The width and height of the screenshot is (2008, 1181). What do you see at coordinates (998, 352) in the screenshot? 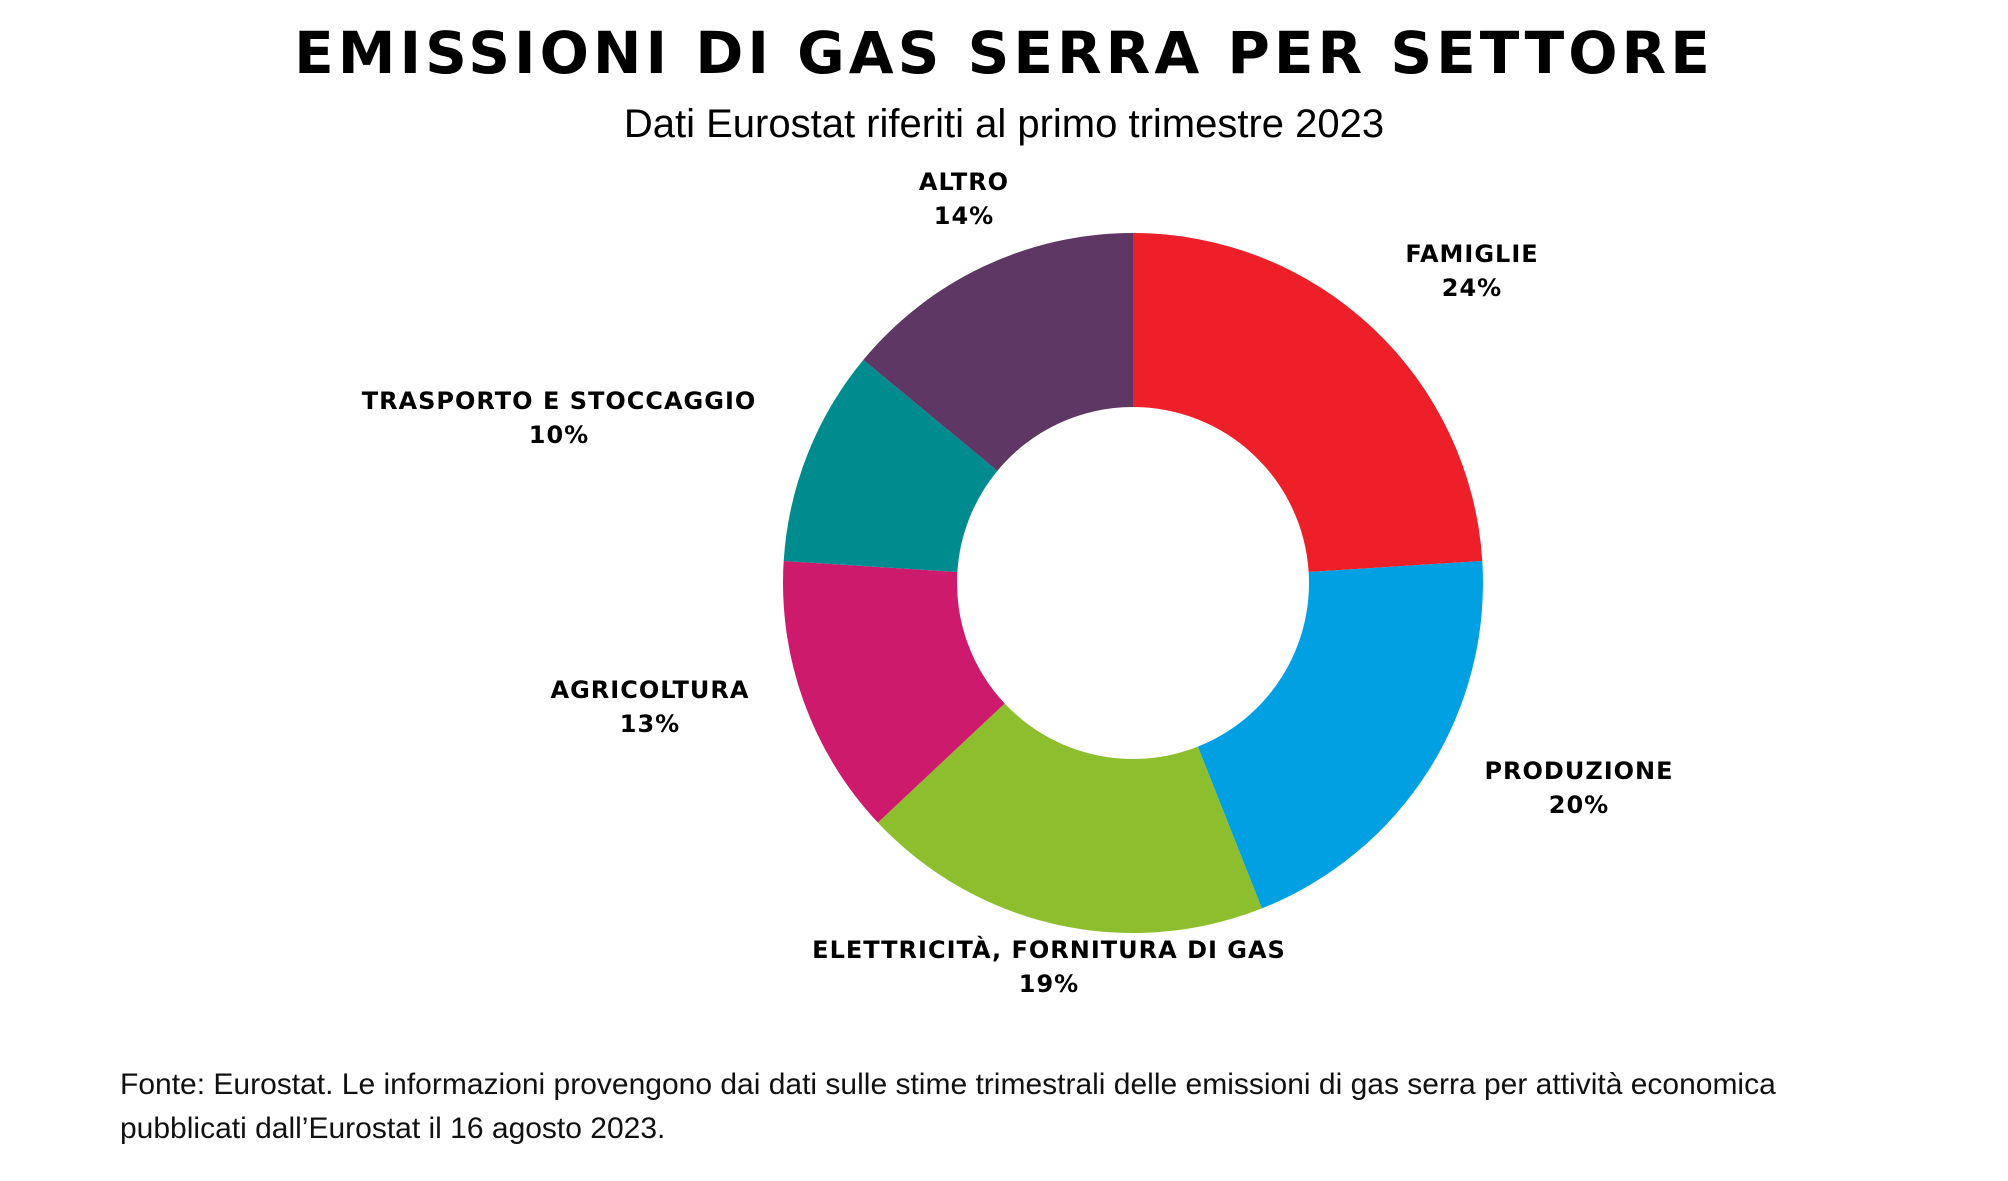
I see `slice-altro` at bounding box center [998, 352].